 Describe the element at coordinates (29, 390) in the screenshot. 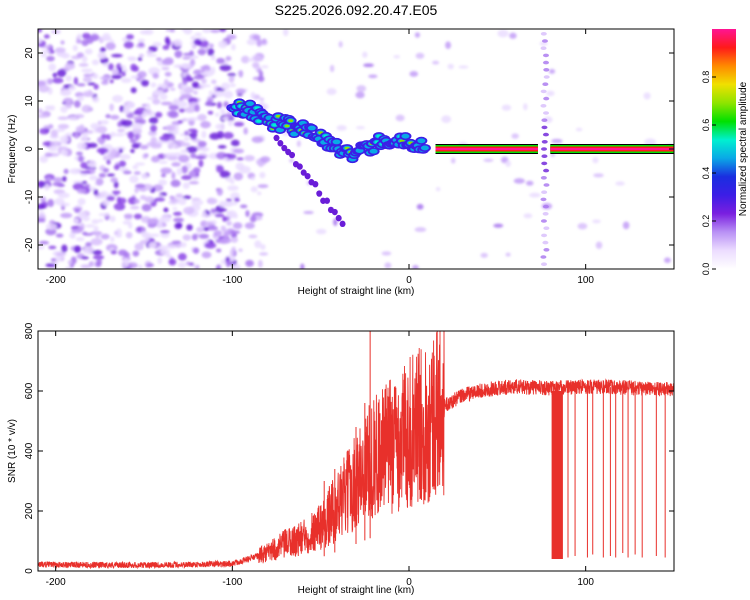

I see `snr-y-tick-label: 600` at that location.